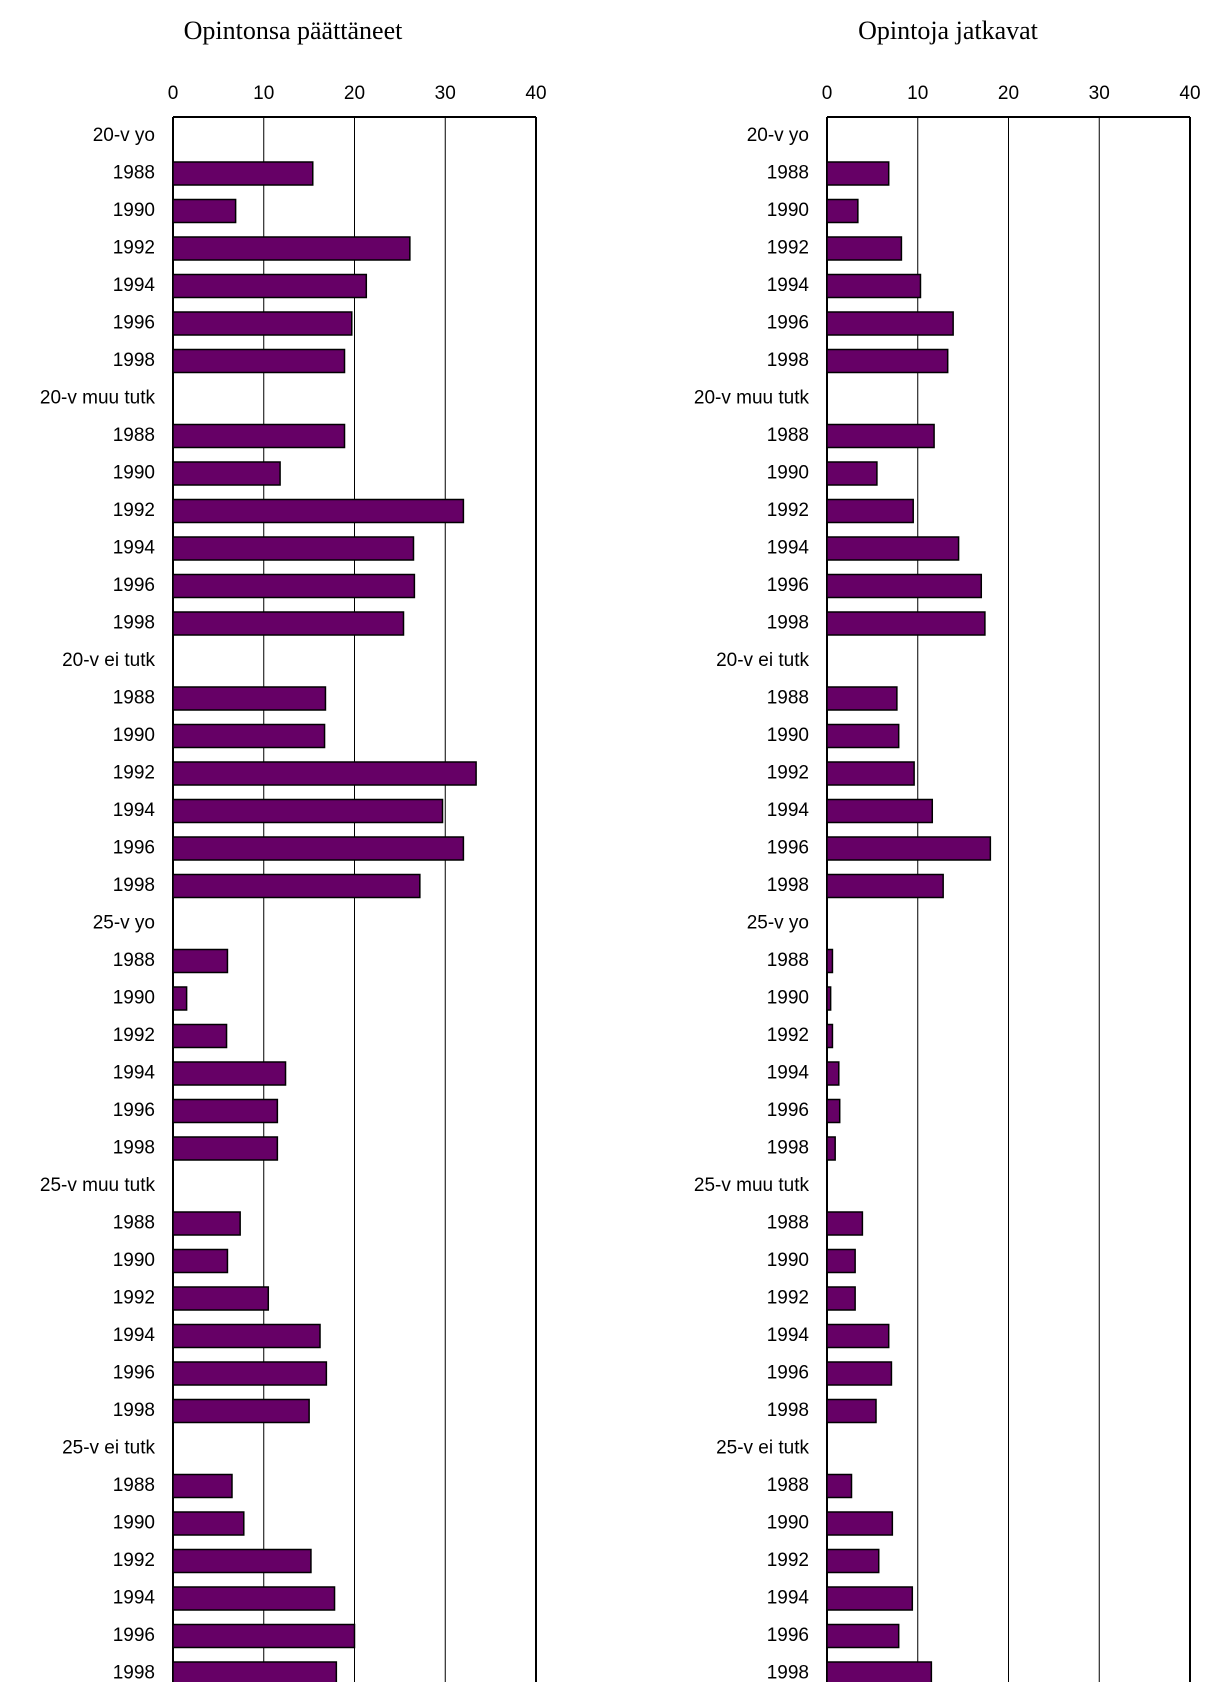 The image size is (1210, 1682). Describe the element at coordinates (354, 93) in the screenshot. I see `x-tick-label: 20` at that location.